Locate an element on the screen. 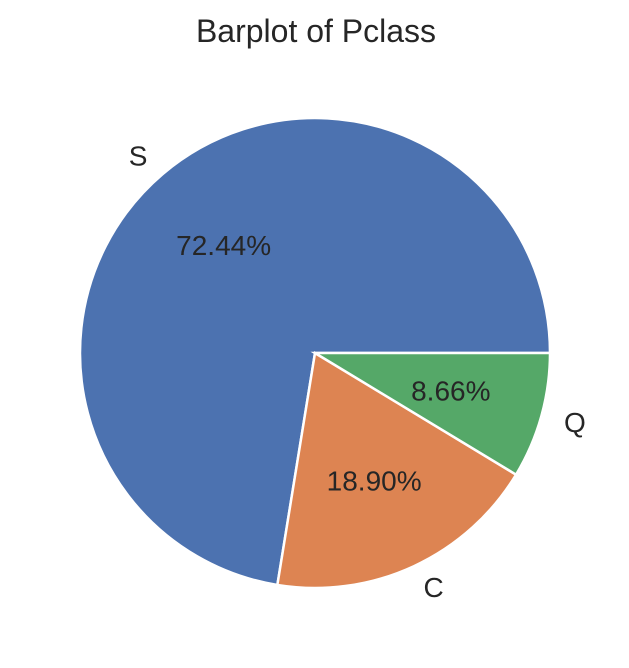 The image size is (629, 668). chart-title: Barplot of Pclass is located at coordinates (316, 31).